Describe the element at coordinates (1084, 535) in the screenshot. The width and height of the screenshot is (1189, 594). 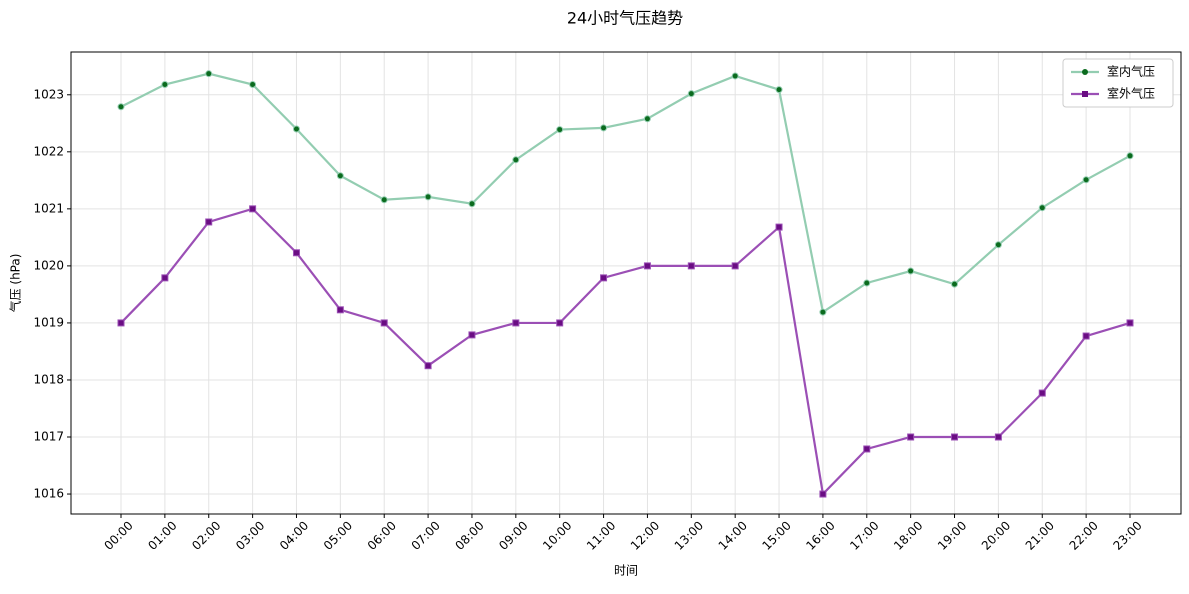
I see `x-tick-label: 22:00` at that location.